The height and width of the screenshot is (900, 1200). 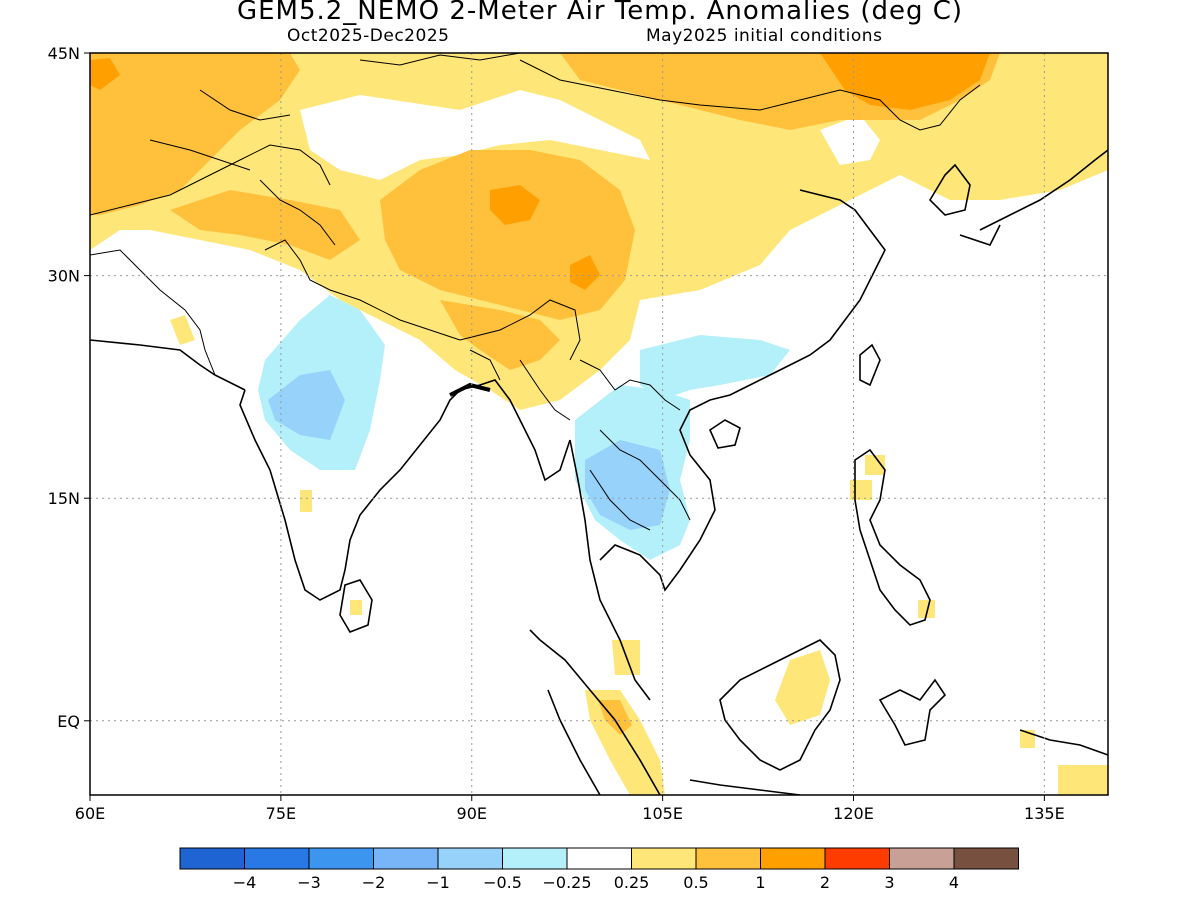 I want to click on warm-zone-central-asia, so click(x=195, y=134).